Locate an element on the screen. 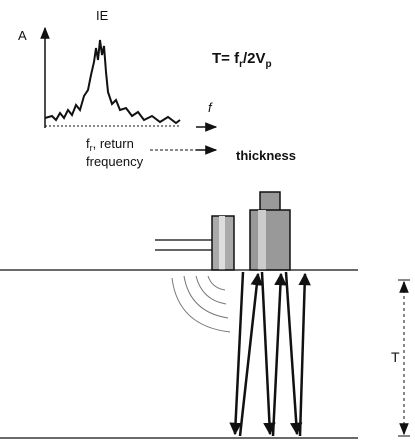 The height and width of the screenshot is (444, 415). spectrum-curve is located at coordinates (112, 82).